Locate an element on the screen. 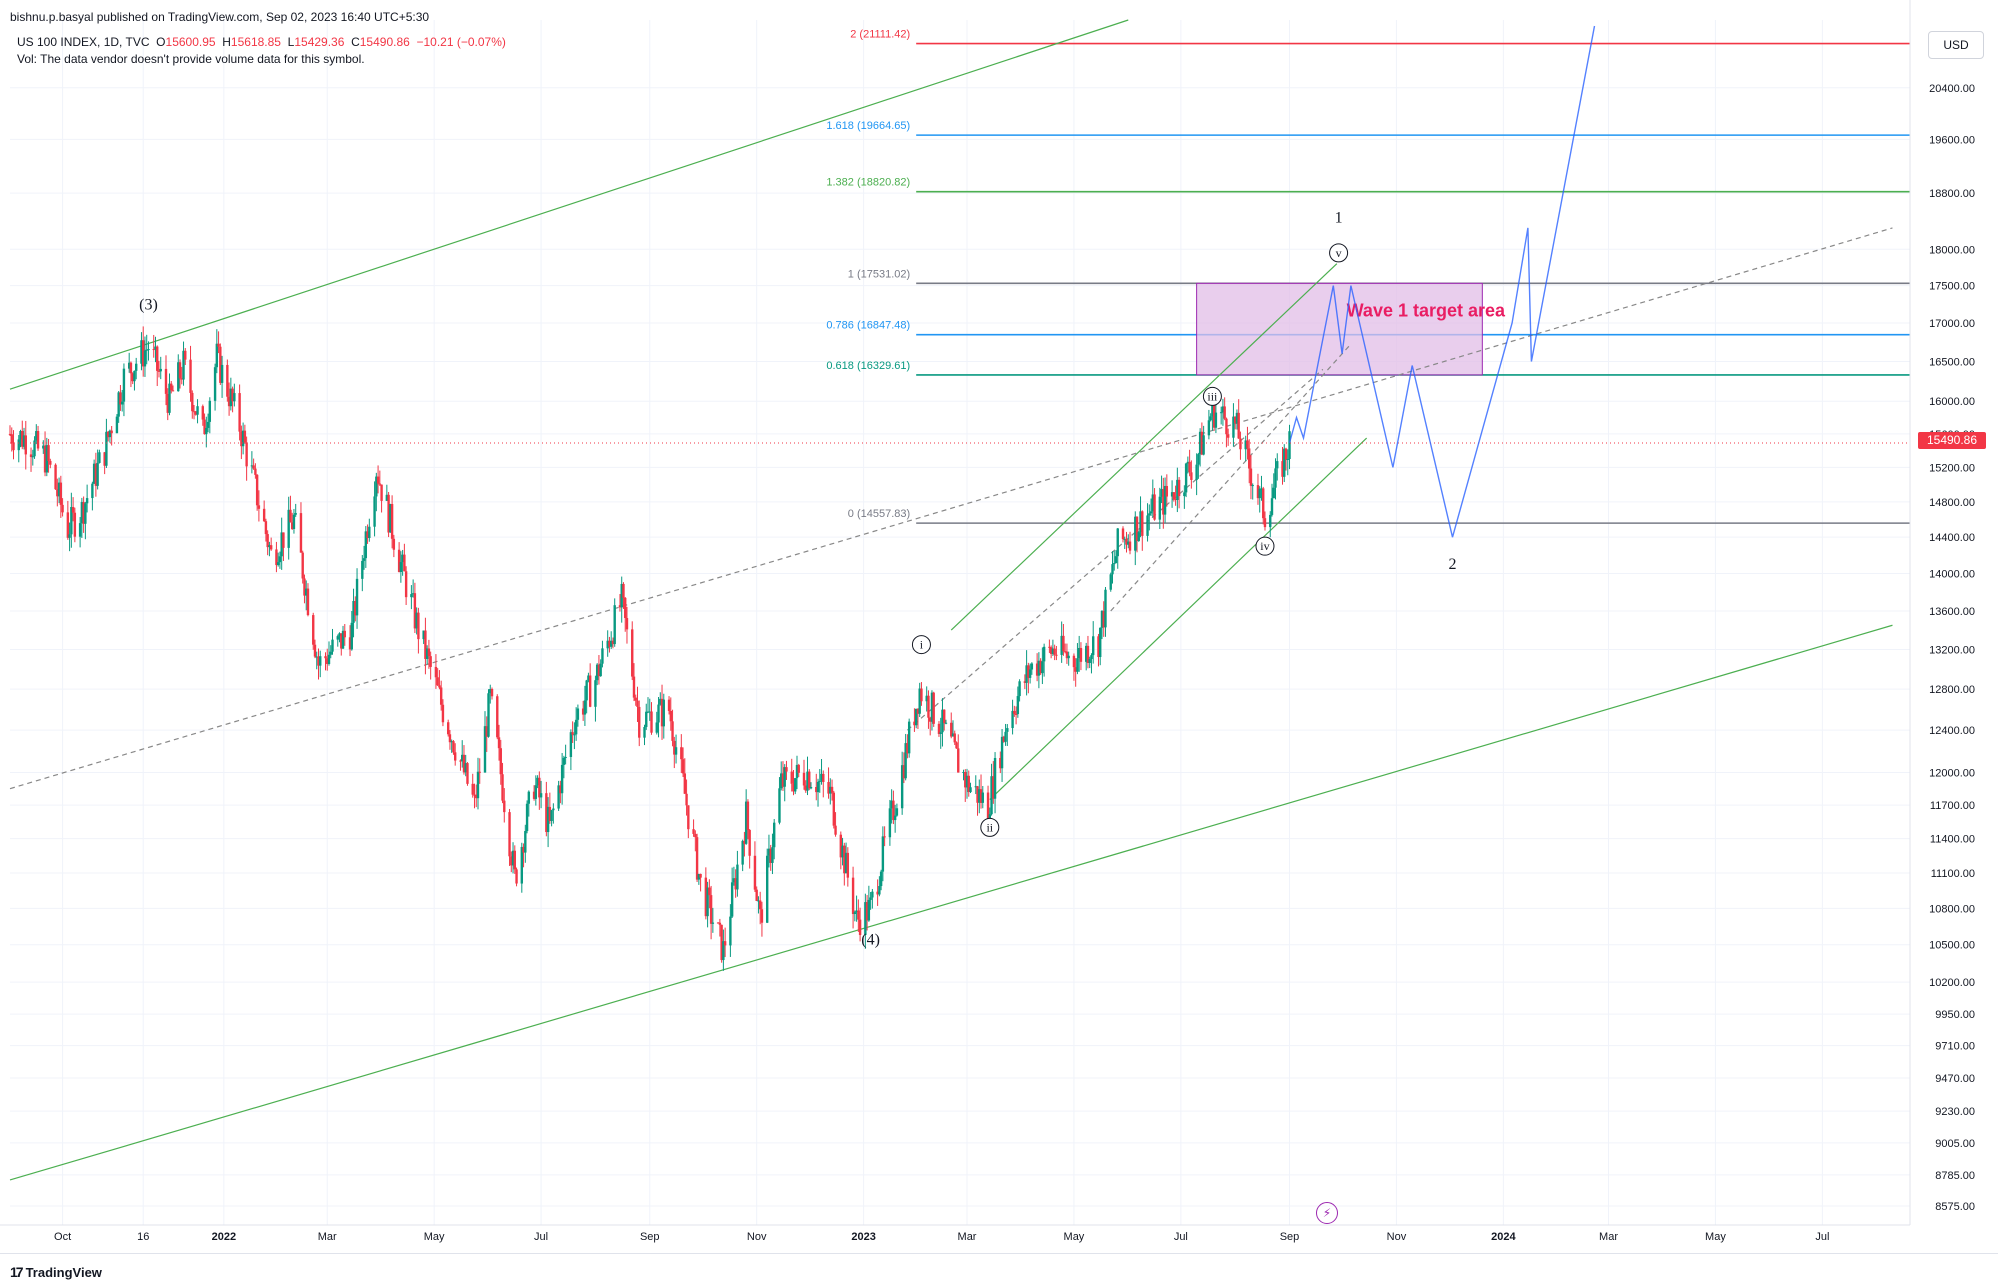 This screenshot has height=1288, width=1998. tradingview-logo: 17 TradingView is located at coordinates (56, 1272).